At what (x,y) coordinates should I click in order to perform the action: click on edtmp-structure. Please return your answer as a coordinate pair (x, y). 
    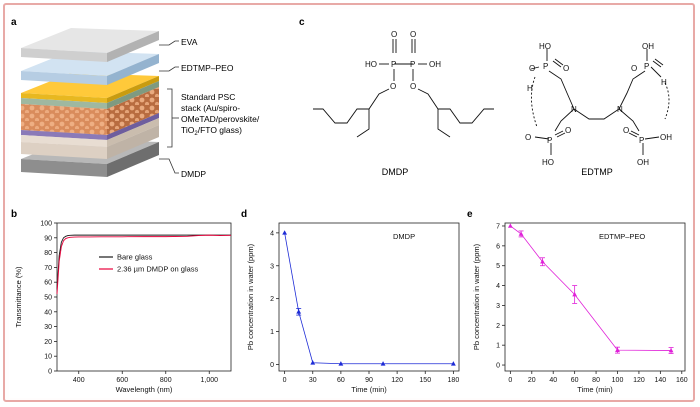
    Looking at the image, I should click on (597, 102).